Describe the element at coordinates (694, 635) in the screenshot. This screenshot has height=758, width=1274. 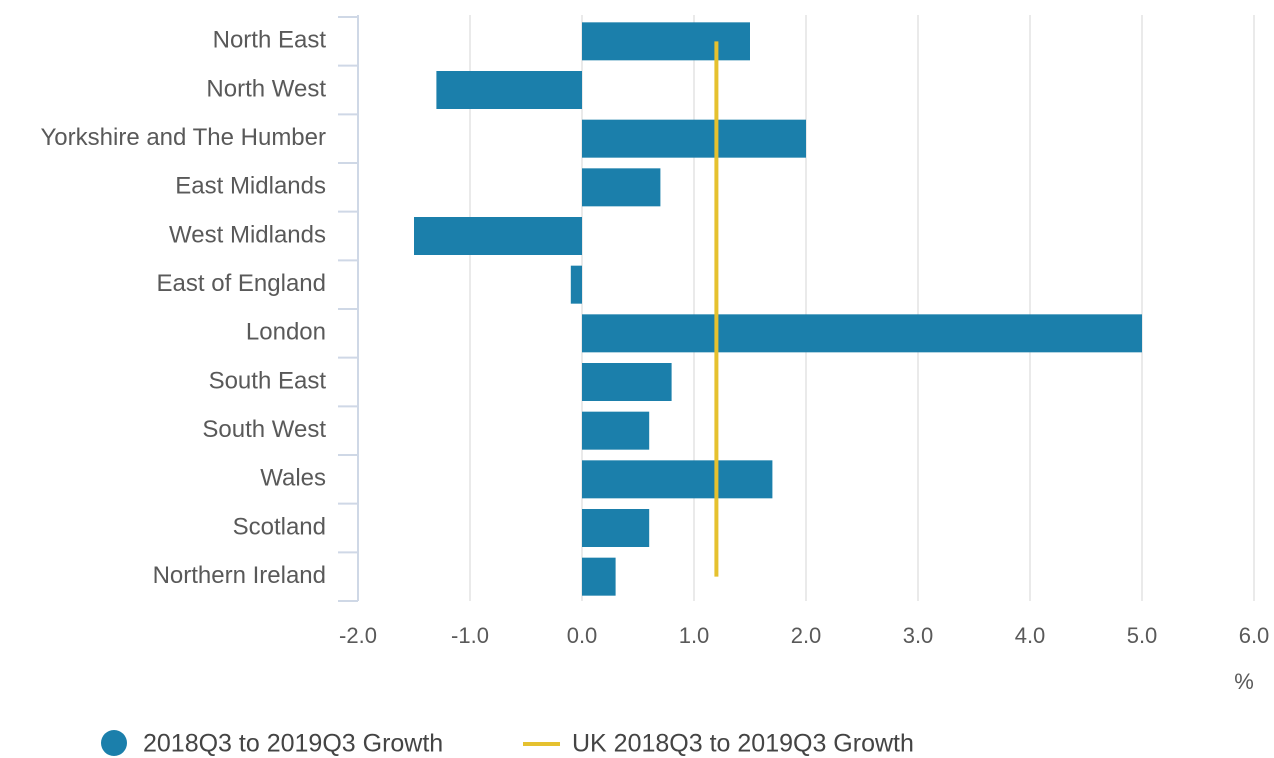
I see `x-tick-label: 1.0` at that location.